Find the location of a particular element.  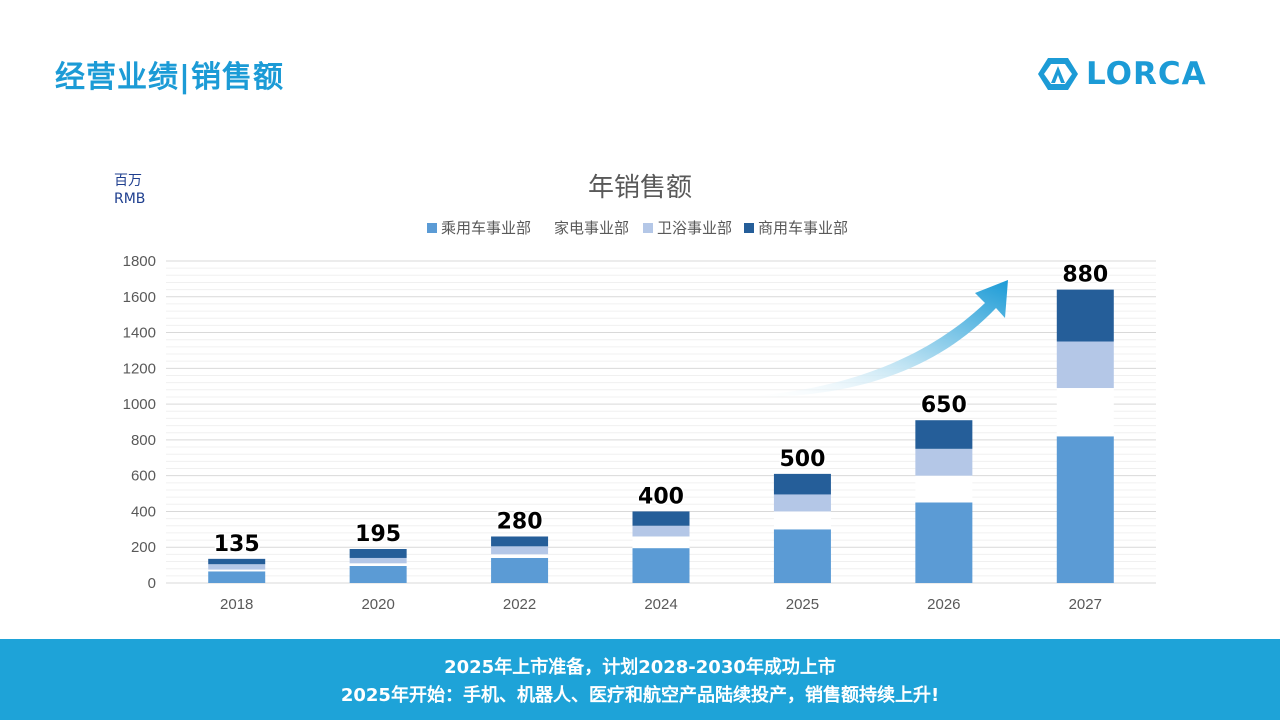

x-tick-label: 2025 is located at coordinates (802, 604).